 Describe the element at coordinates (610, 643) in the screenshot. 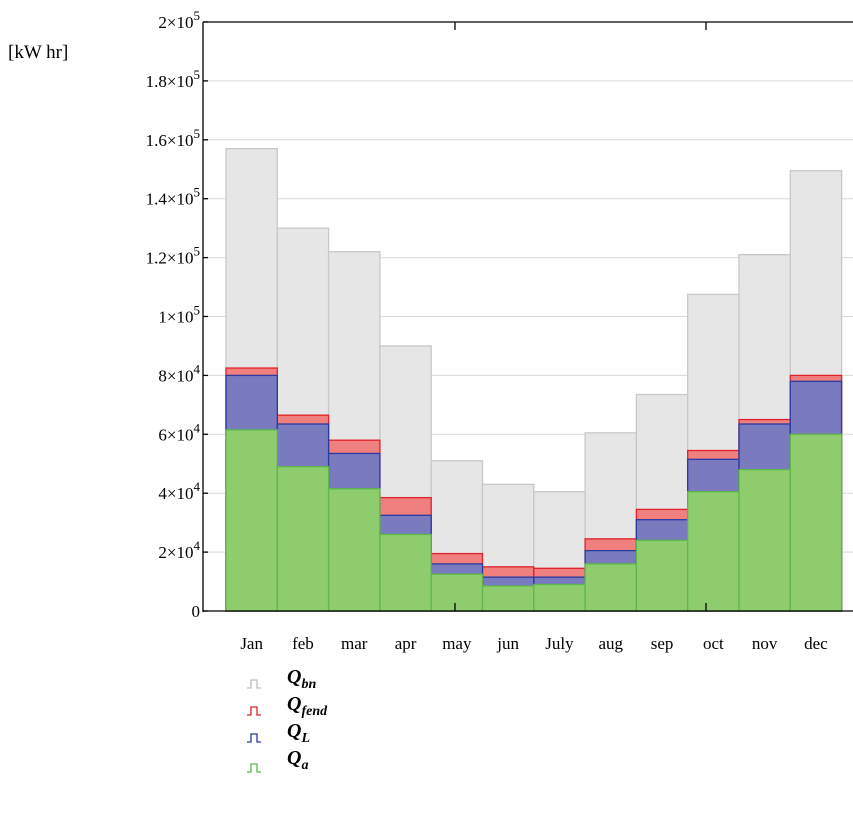

I see `x-tick-label-aug: aug` at that location.